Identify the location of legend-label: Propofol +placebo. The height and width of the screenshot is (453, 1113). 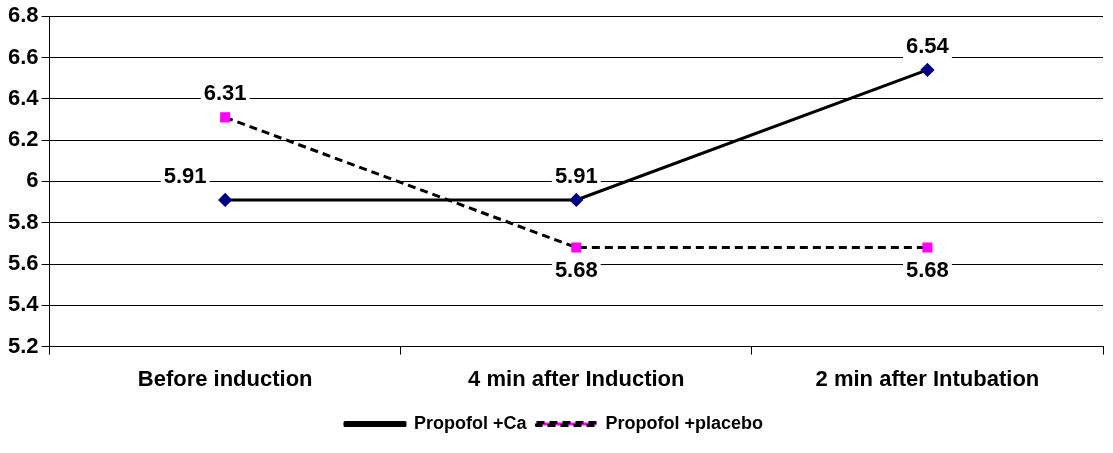
(684, 422).